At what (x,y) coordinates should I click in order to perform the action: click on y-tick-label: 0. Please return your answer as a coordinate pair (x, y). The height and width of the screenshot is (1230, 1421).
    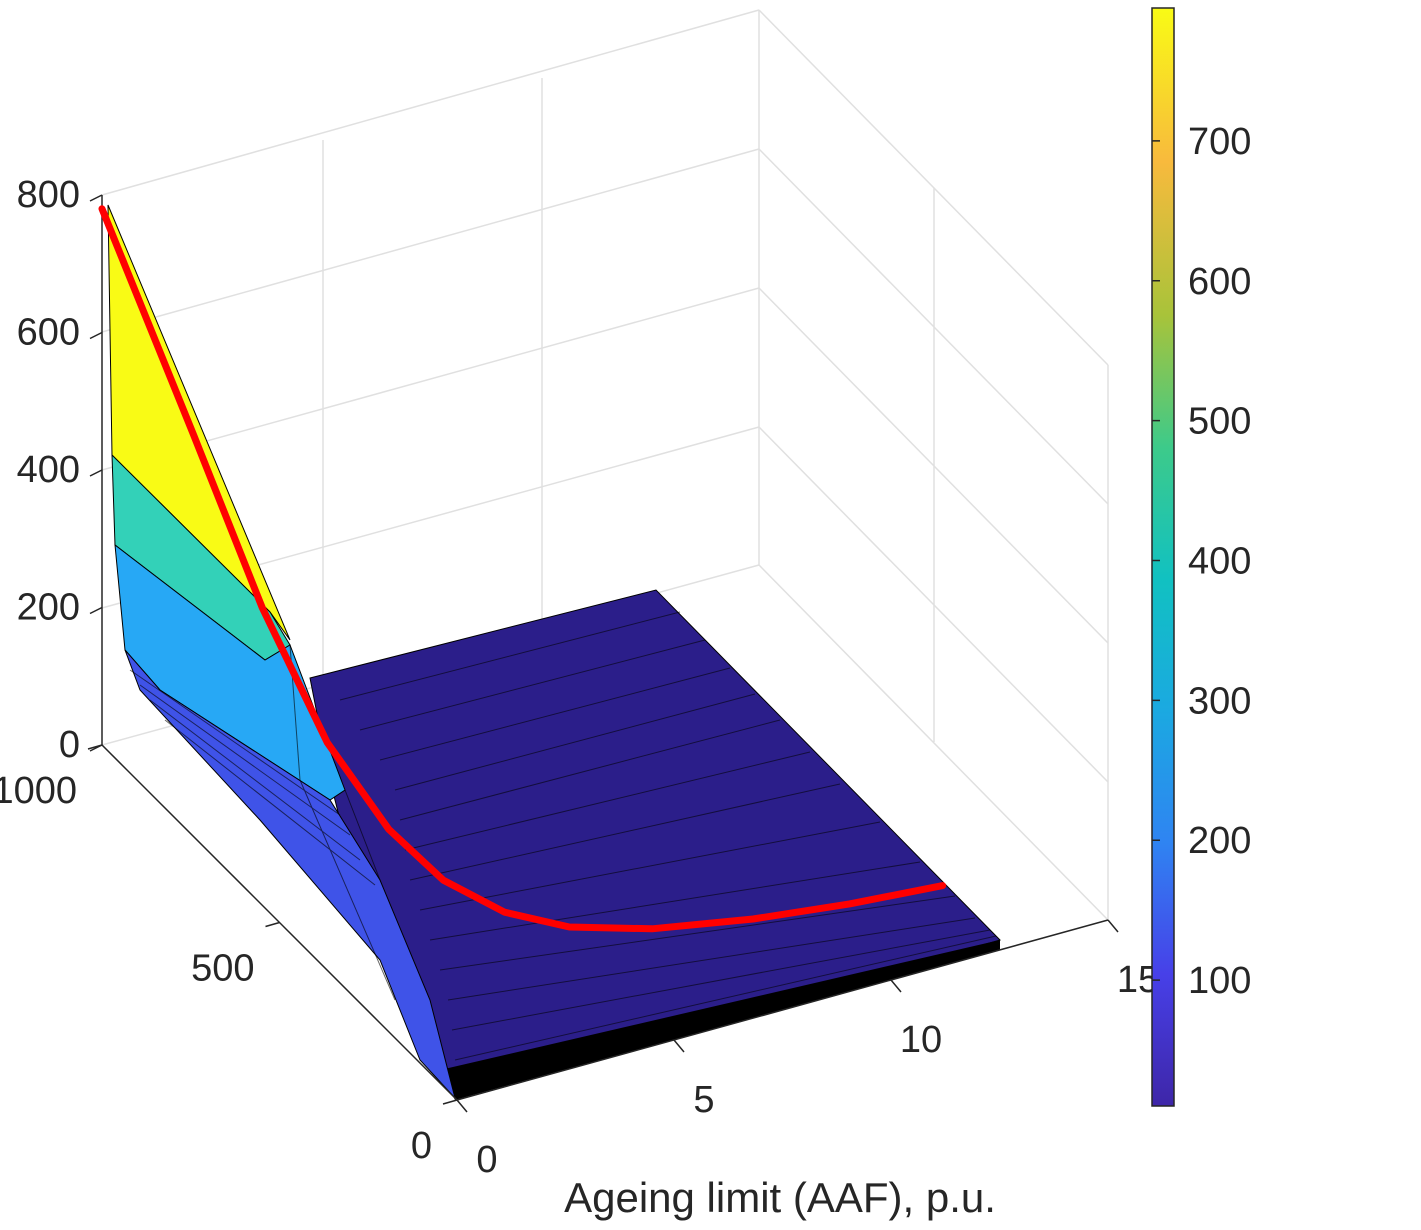
    Looking at the image, I should click on (421, 1146).